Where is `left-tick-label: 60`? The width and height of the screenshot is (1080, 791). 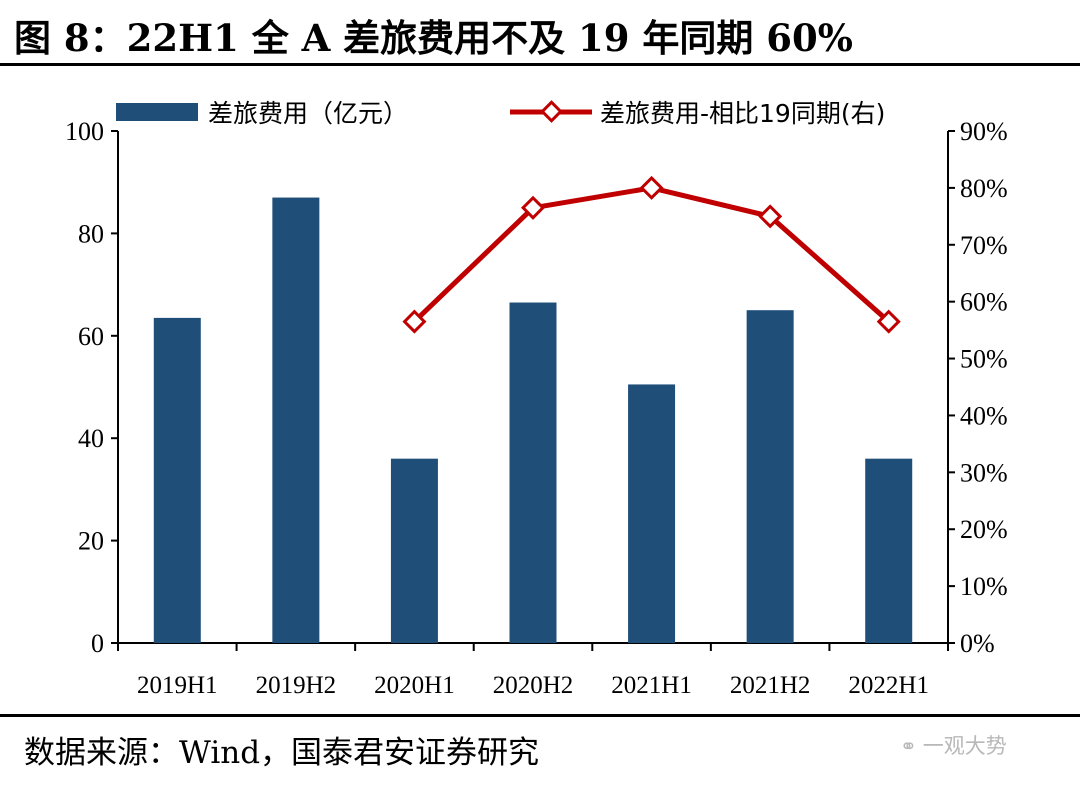
left-tick-label: 60 is located at coordinates (91, 336).